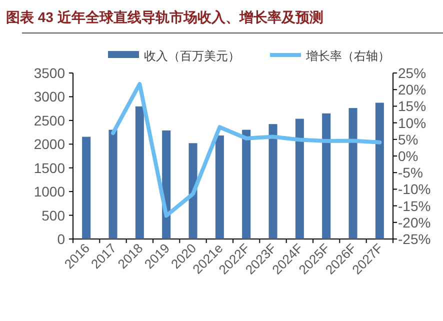 Image resolution: width=443 pixels, height=321 pixels. What do you see at coordinates (50, 73) in the screenshot?
I see `y-tick-label: 3500` at bounding box center [50, 73].